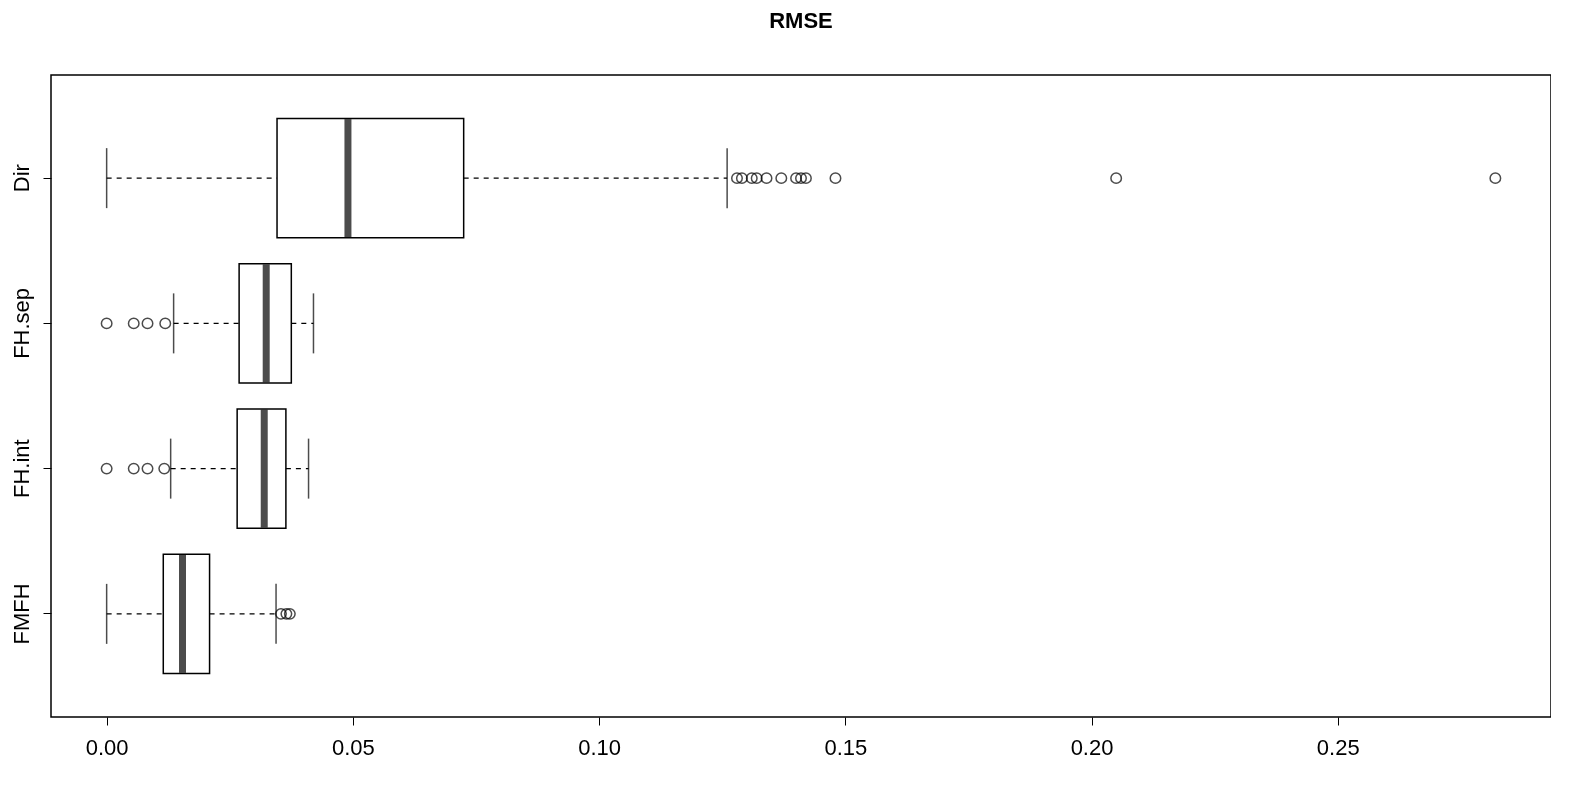  Describe the element at coordinates (21, 614) in the screenshot. I see `y-tick-label: FMFH` at that location.